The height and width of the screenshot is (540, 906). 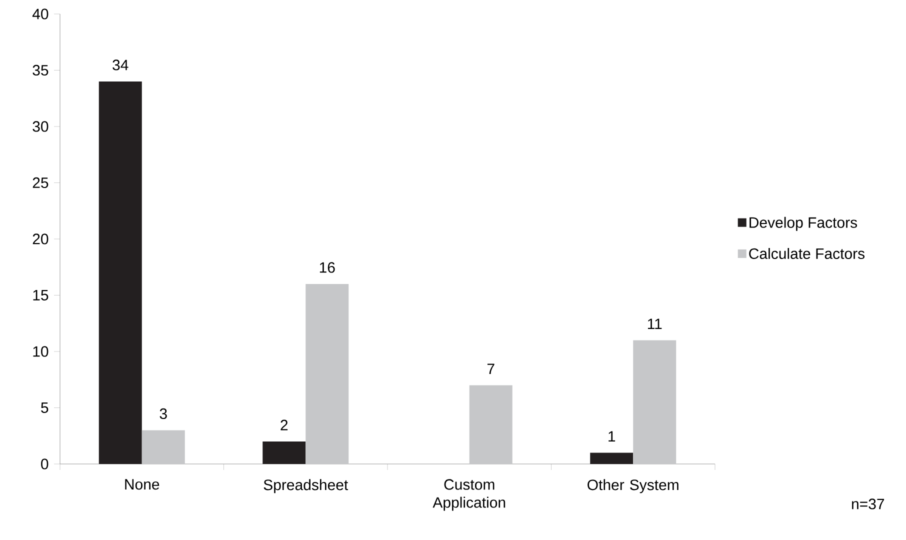 I want to click on x-tick-label: None, so click(x=142, y=484).